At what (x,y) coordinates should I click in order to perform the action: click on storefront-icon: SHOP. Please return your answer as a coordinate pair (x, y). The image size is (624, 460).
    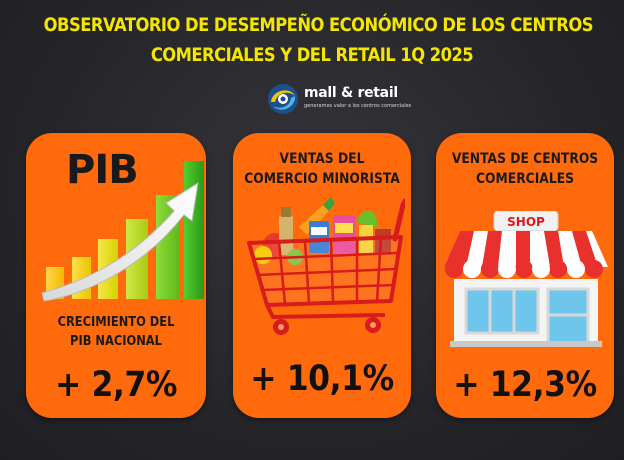
    Looking at the image, I should click on (526, 279).